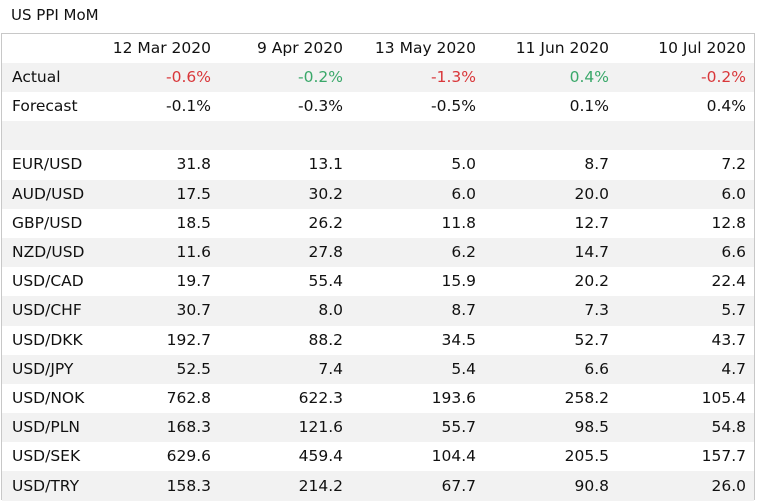 This screenshot has width=758, height=503. I want to click on pair-value: 622.3, so click(320, 397).